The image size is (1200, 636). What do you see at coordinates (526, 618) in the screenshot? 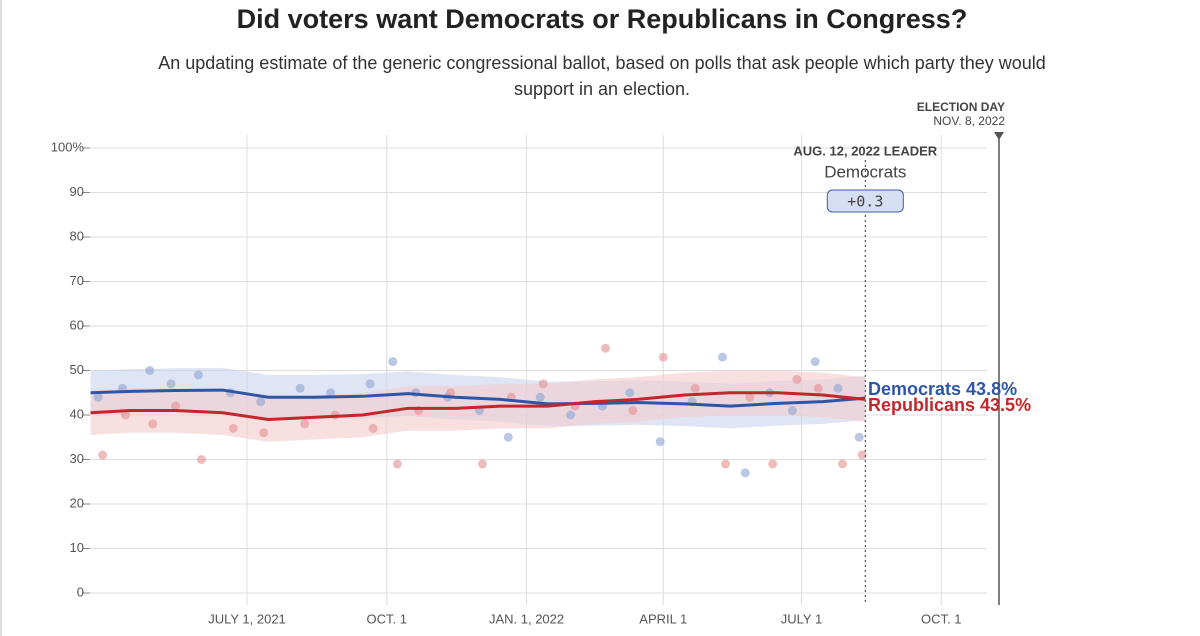
I see `x-tick-label: JAN. 1, 2022` at bounding box center [526, 618].